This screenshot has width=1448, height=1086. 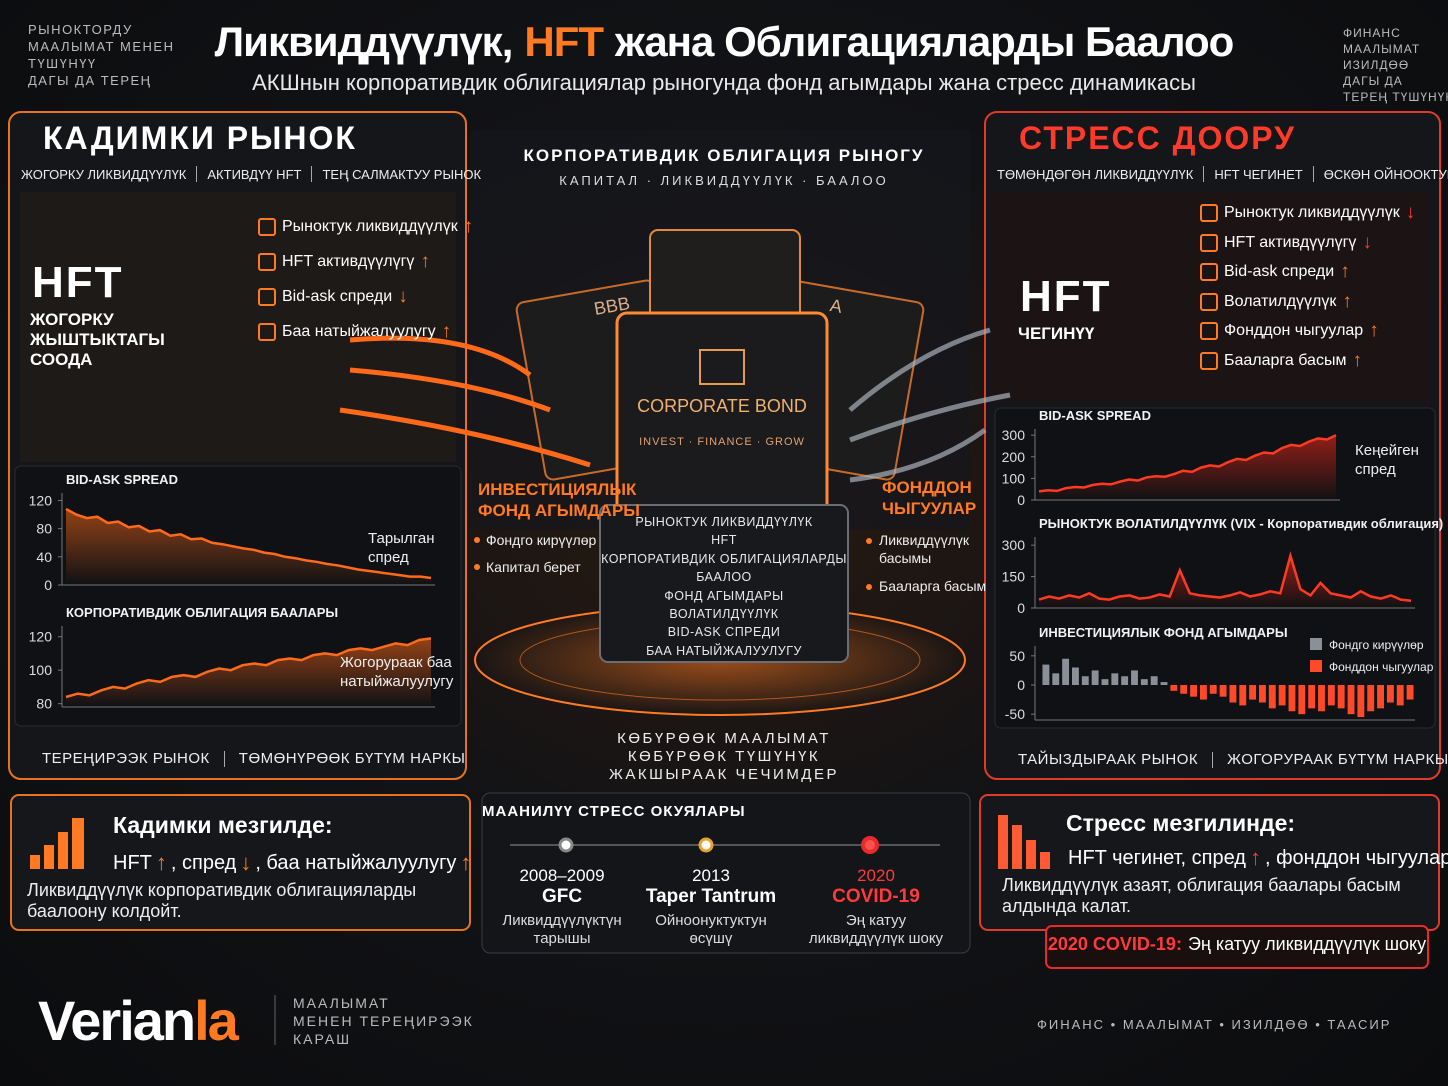 What do you see at coordinates (364, 41) in the screenshot?
I see `title-start: Ликвиддүүлүк,` at bounding box center [364, 41].